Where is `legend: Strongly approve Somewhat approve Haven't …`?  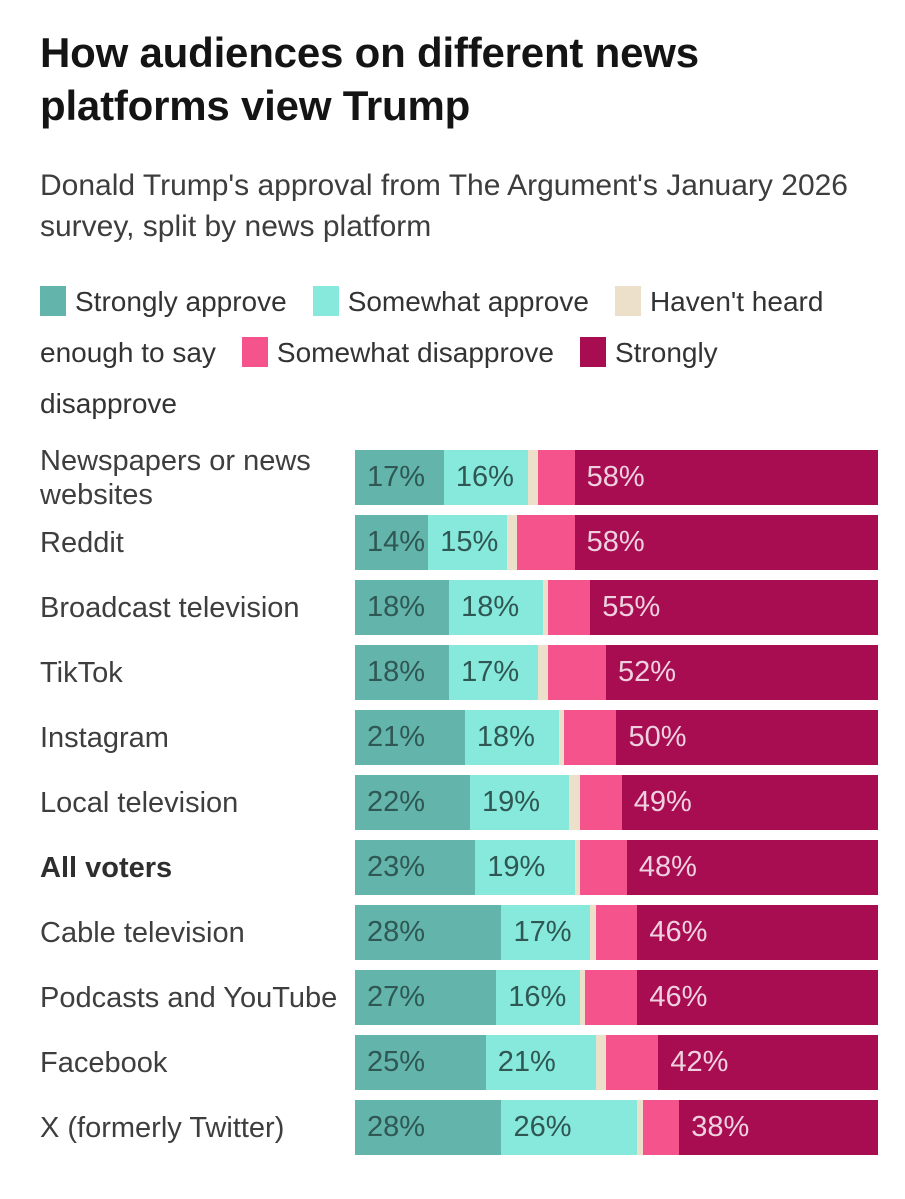 legend: Strongly approve Somewhat approve Haven't … is located at coordinates (459, 352).